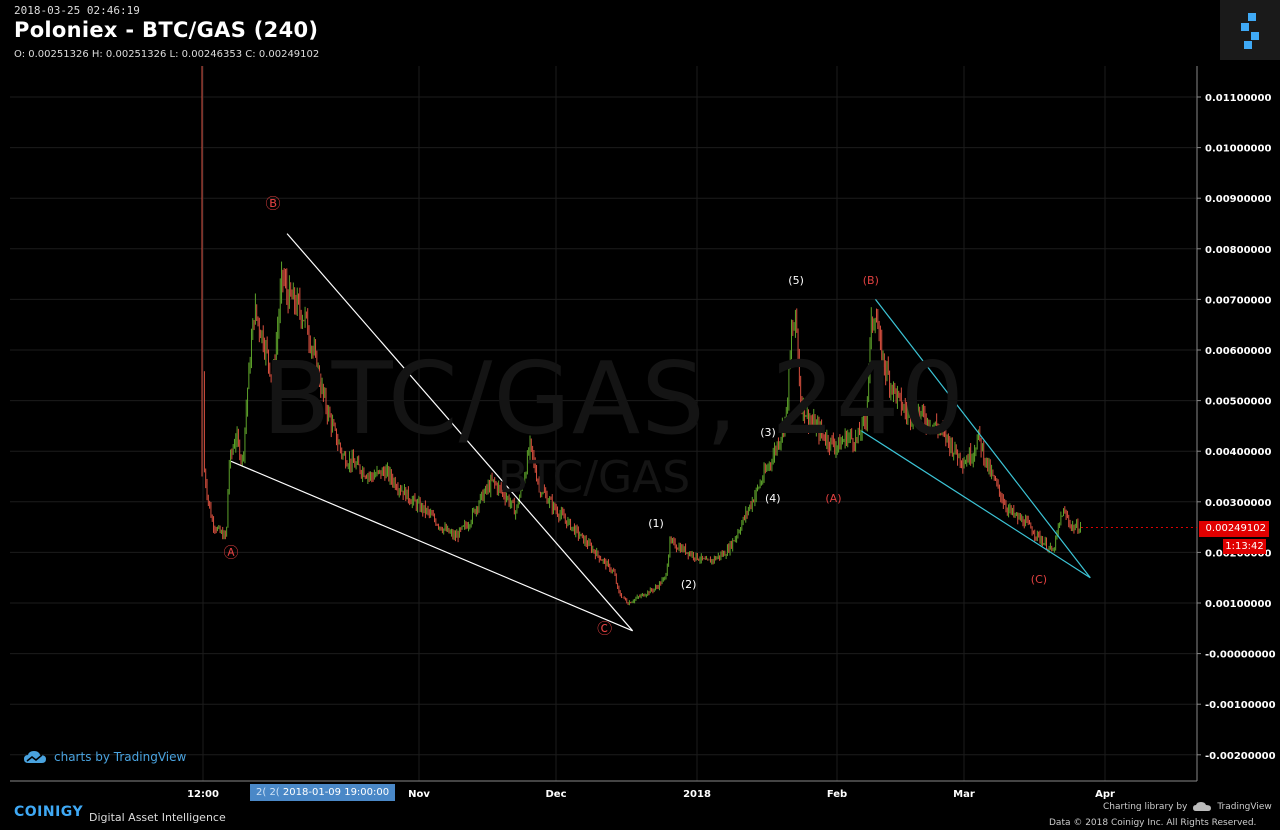  What do you see at coordinates (1039, 579) in the screenshot?
I see `wave-label: (C)` at bounding box center [1039, 579].